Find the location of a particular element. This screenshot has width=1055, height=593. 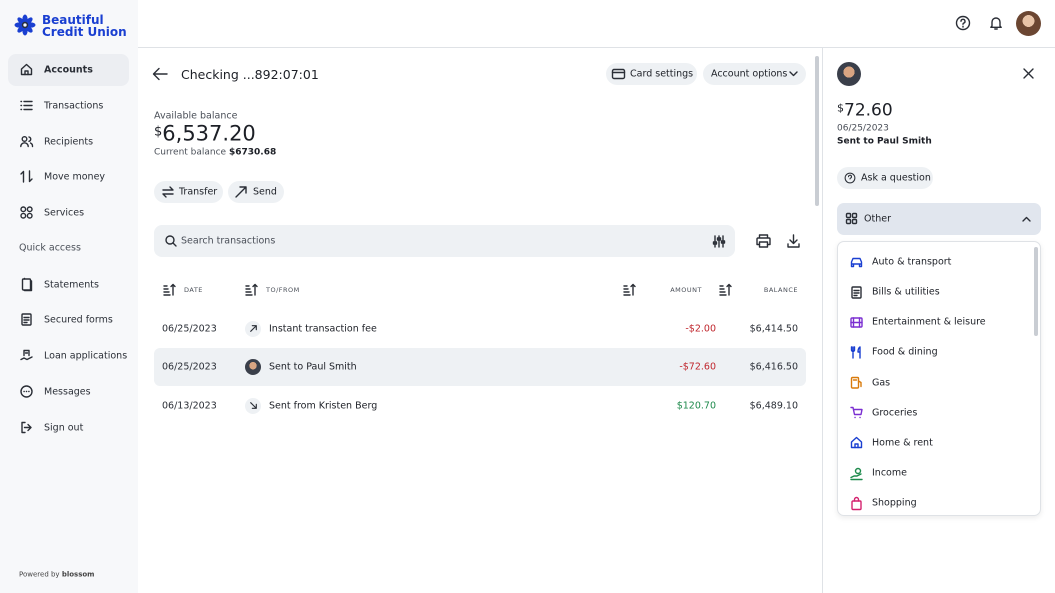

row-name: Sent to Paul Smith is located at coordinates (313, 367).